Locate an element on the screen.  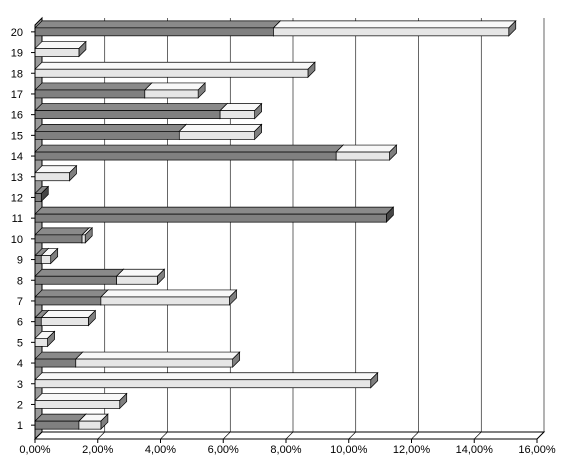
y-tick-label: 19 is located at coordinates (17, 54).